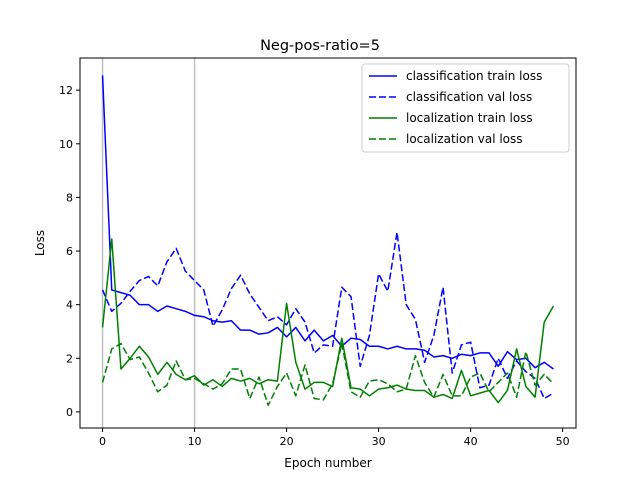 The width and height of the screenshot is (640, 480). What do you see at coordinates (195, 441) in the screenshot?
I see `x-tick-label: 10` at bounding box center [195, 441].